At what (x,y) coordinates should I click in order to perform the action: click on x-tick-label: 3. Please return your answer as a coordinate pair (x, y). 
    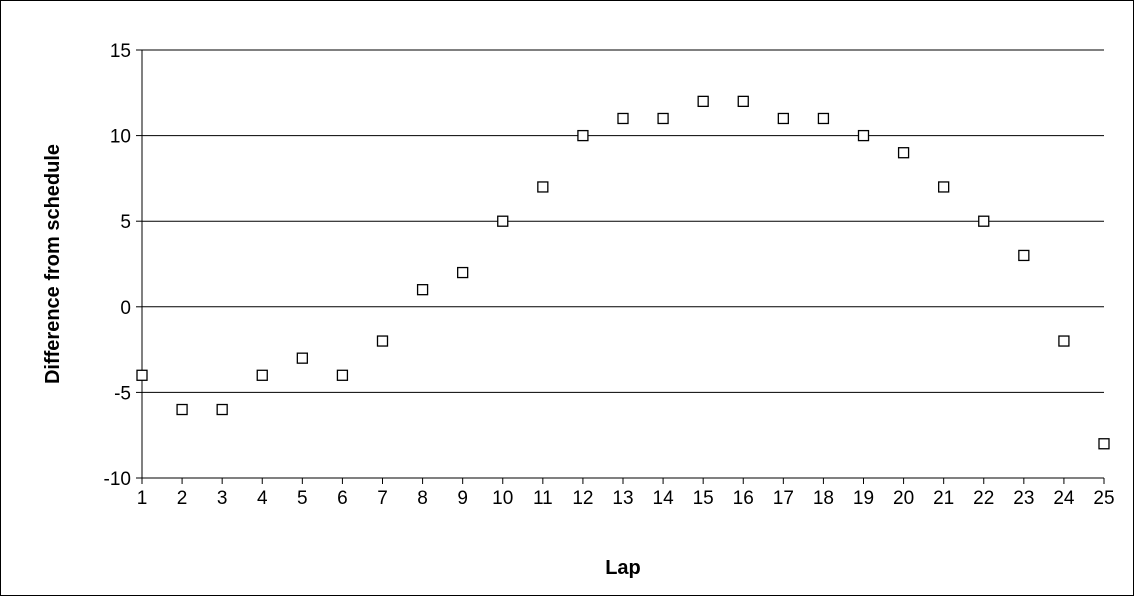
    Looking at the image, I should click on (222, 498).